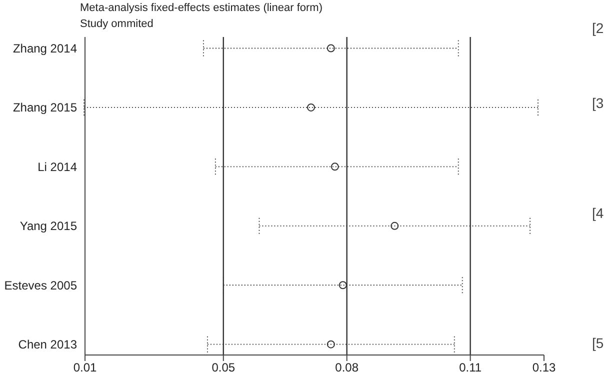  What do you see at coordinates (544, 367) in the screenshot?
I see `x-tick-label: 0.13` at bounding box center [544, 367].